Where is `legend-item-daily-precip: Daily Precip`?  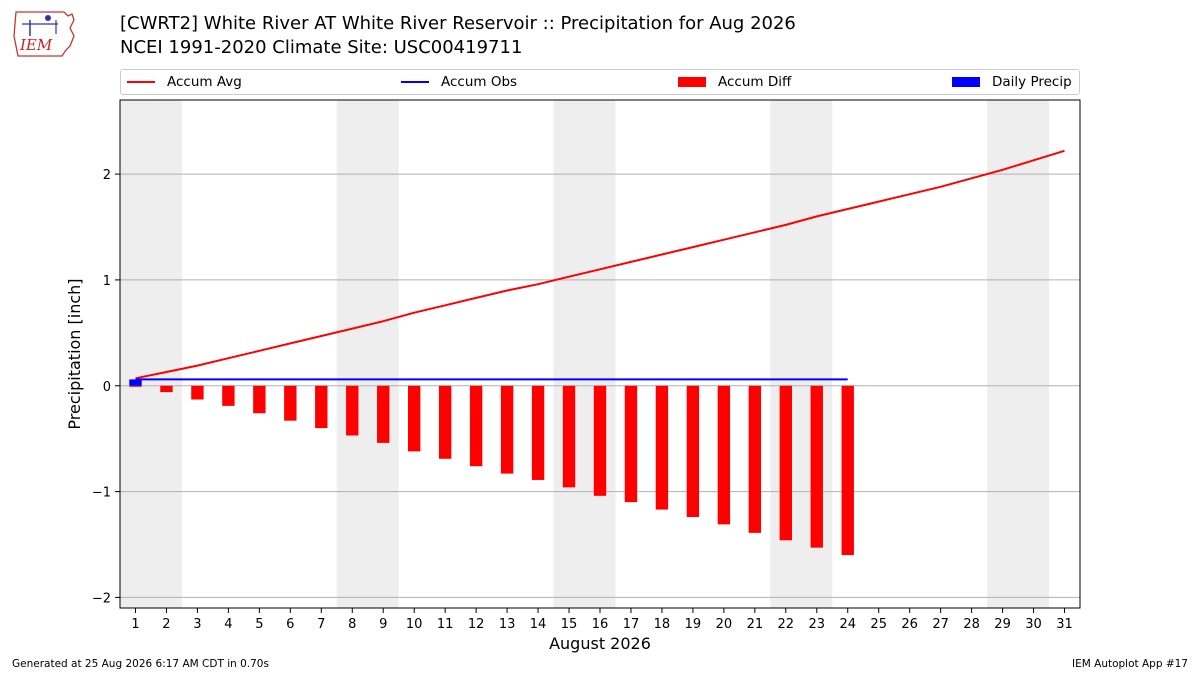 legend-item-daily-precip: Daily Precip is located at coordinates (1012, 82).